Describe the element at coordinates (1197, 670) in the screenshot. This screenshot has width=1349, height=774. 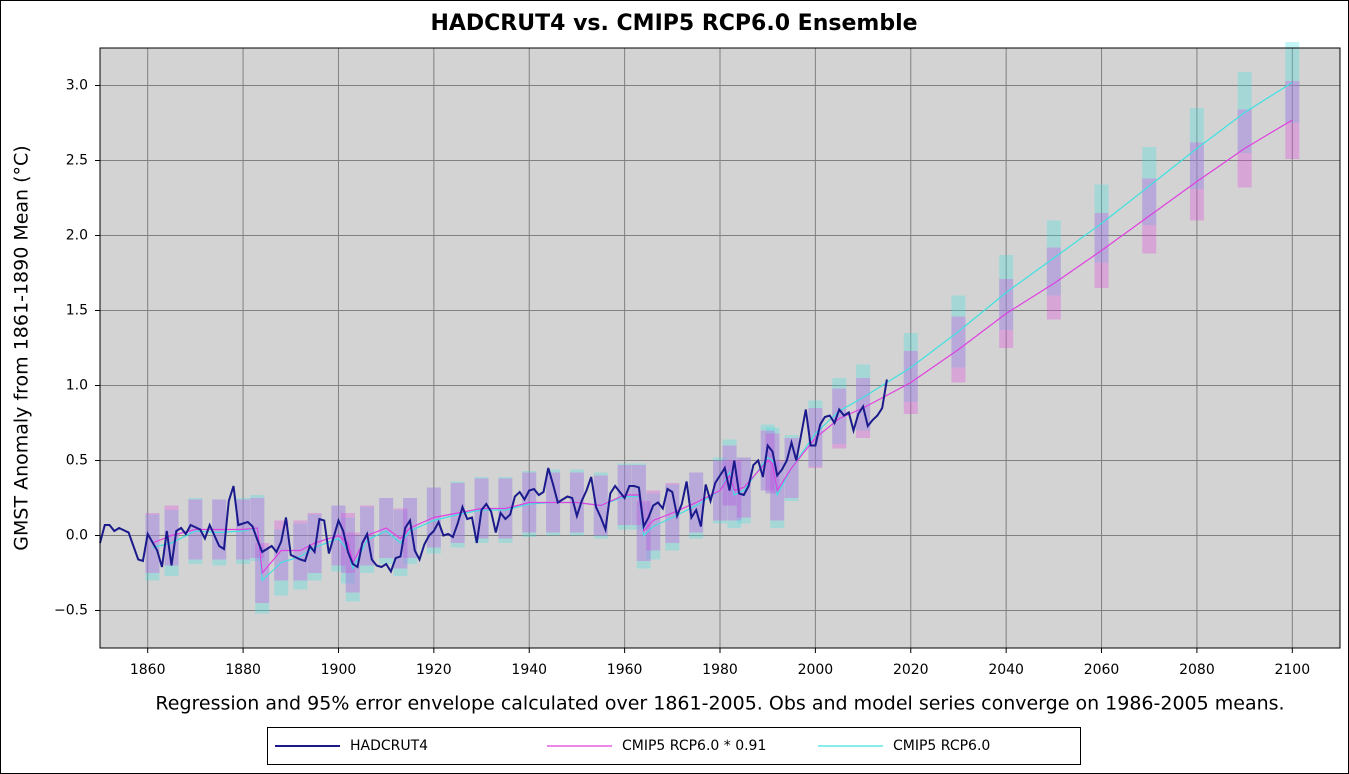
I see `x-tick-label: 2080` at that location.